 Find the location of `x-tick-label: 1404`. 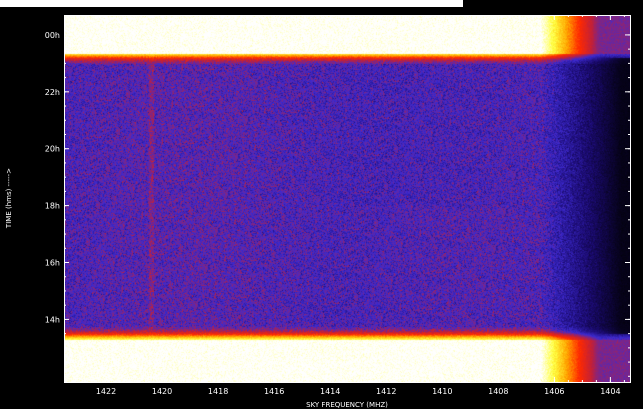

x-tick-label: 1404 is located at coordinates (610, 391).